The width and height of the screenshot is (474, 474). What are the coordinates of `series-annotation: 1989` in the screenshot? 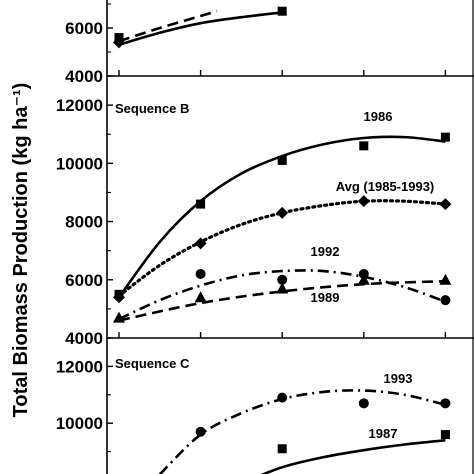 It's located at (325, 297).